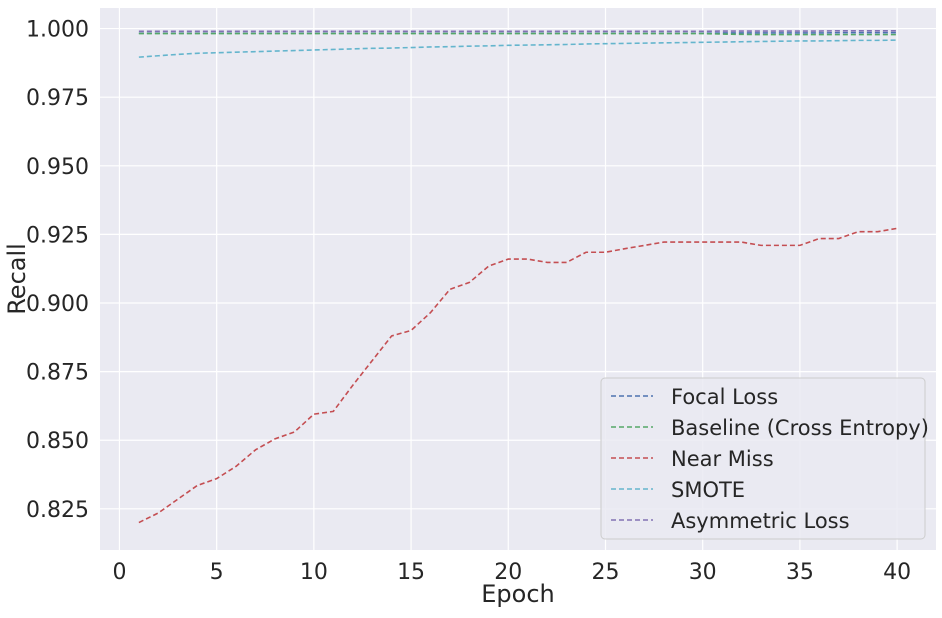  What do you see at coordinates (57, 304) in the screenshot?
I see `y-tick-label: 0.900` at bounding box center [57, 304].